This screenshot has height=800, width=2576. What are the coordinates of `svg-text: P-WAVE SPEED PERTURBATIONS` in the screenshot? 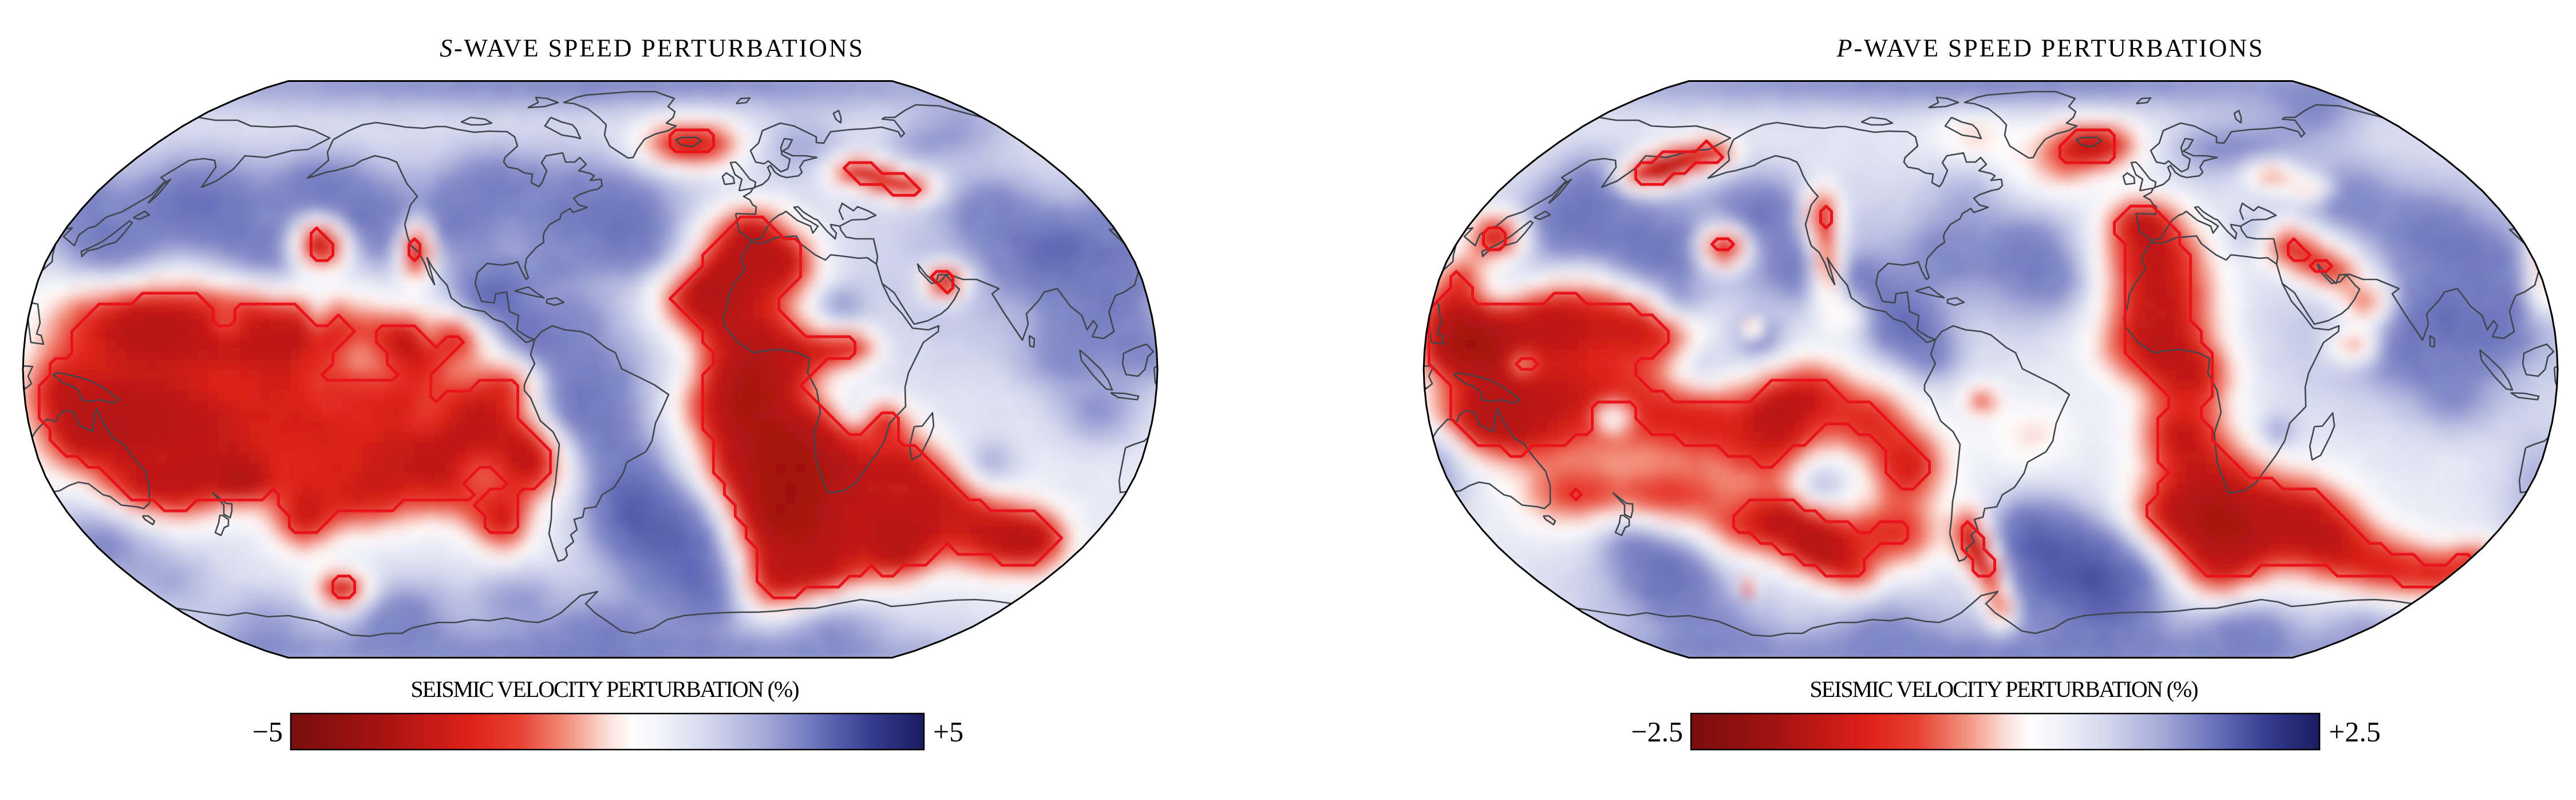 It's located at (2050, 48).